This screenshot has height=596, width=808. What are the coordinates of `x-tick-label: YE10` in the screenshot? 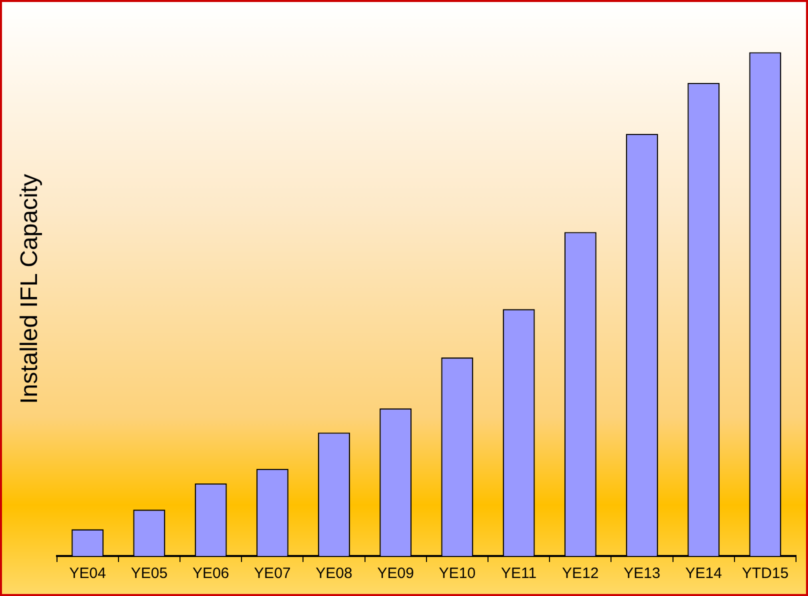 It's located at (457, 573).